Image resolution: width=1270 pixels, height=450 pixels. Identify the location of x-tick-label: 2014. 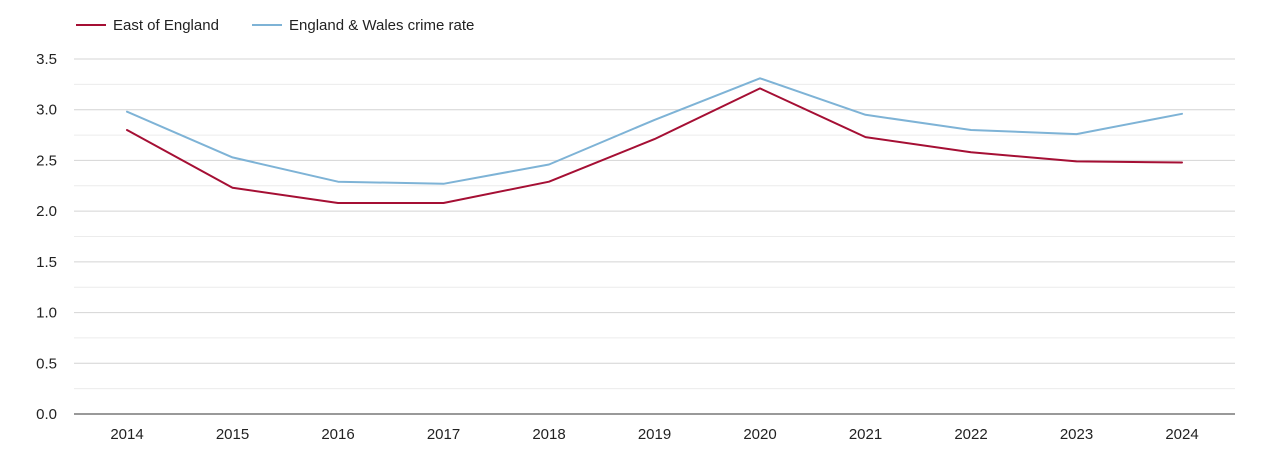
(126, 434).